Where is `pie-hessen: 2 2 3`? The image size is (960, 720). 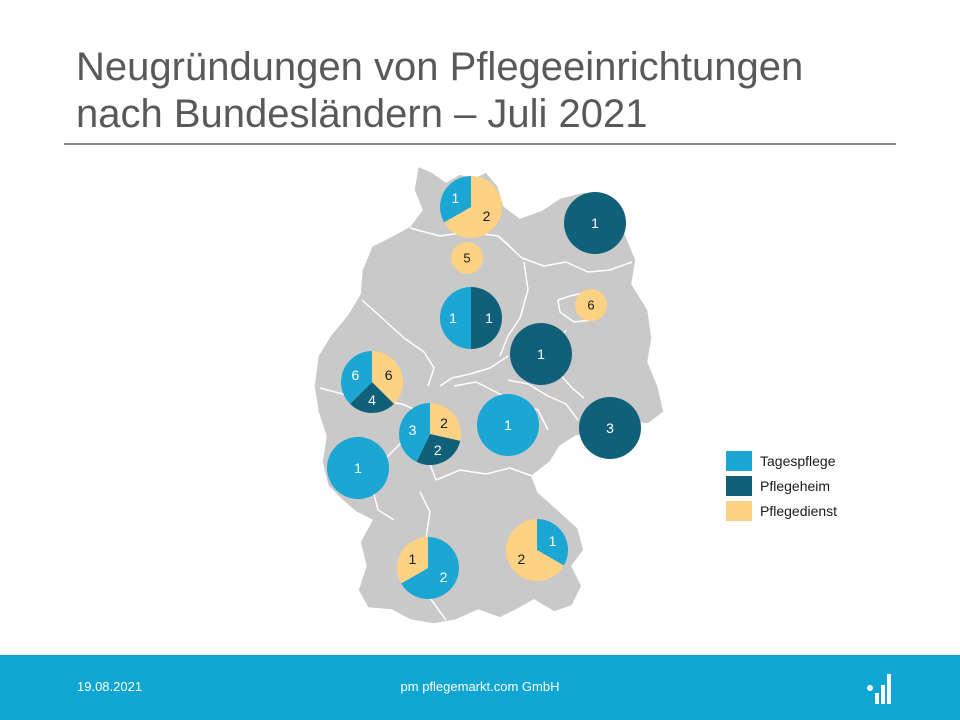 pie-hessen: 2 2 3 is located at coordinates (430, 434).